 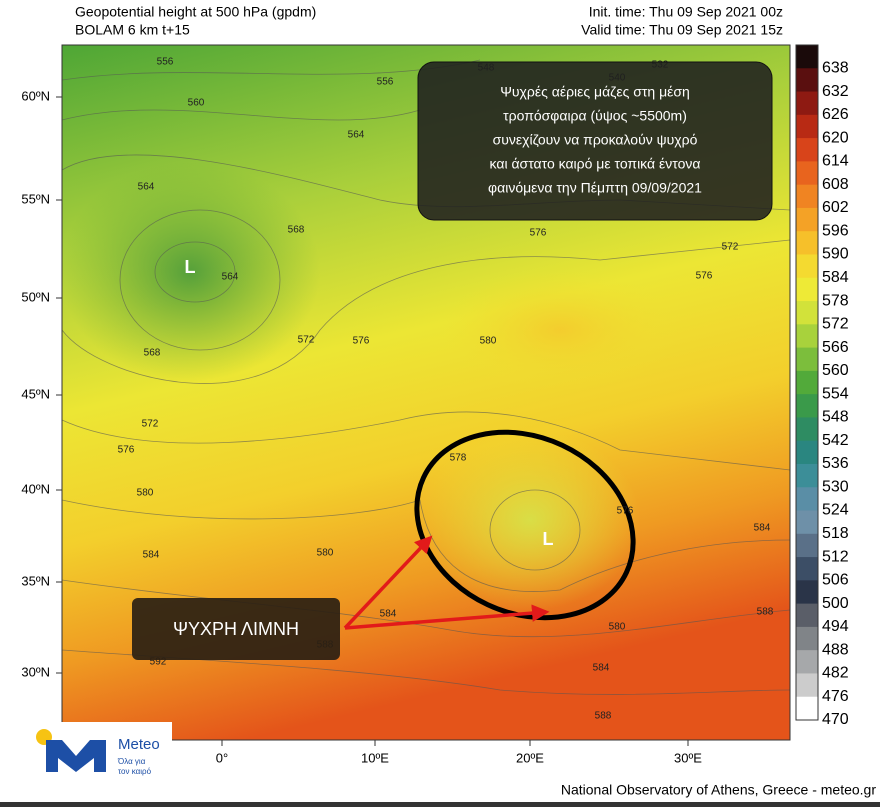 What do you see at coordinates (595, 164) in the screenshot?
I see `annotation-line: και άστατο καιρό με τοπικά έντονα` at bounding box center [595, 164].